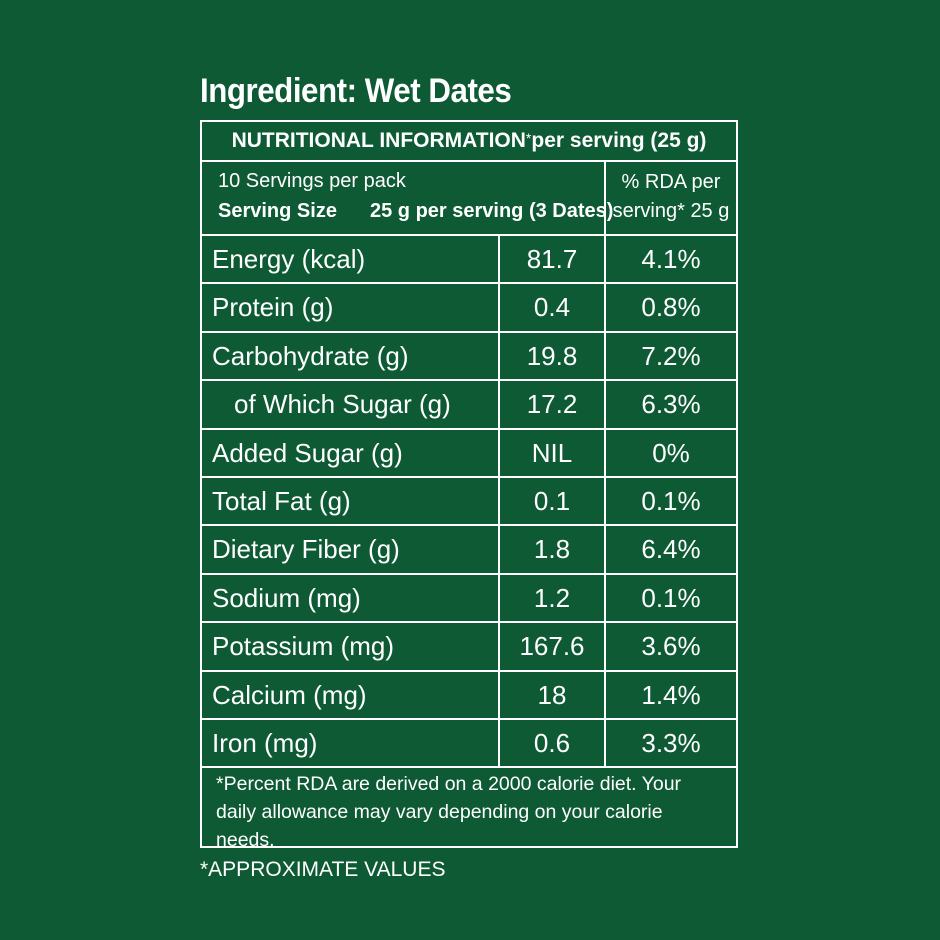  What do you see at coordinates (469, 647) in the screenshot?
I see `table-row: Potassium (mg) 167.6 3.6%` at bounding box center [469, 647].